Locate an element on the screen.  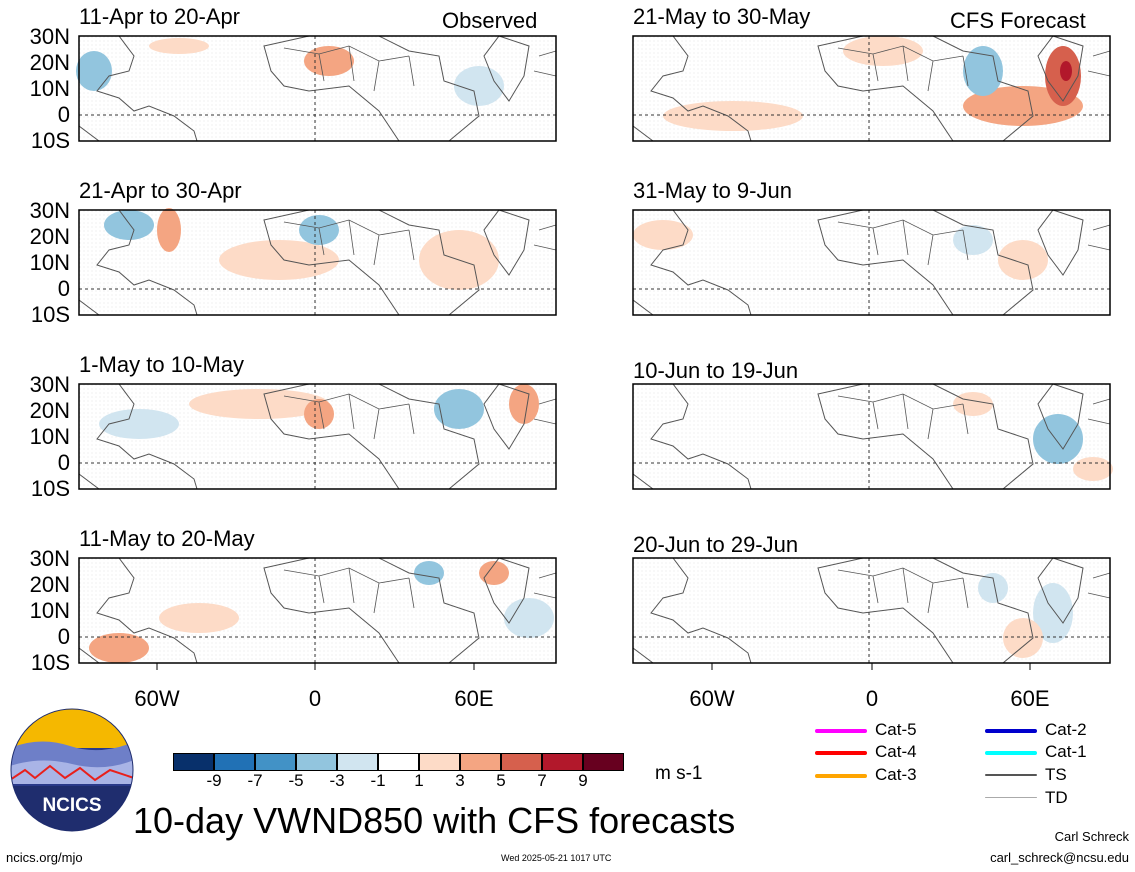
storm-legend-label: Cat-2 is located at coordinates (1066, 729).